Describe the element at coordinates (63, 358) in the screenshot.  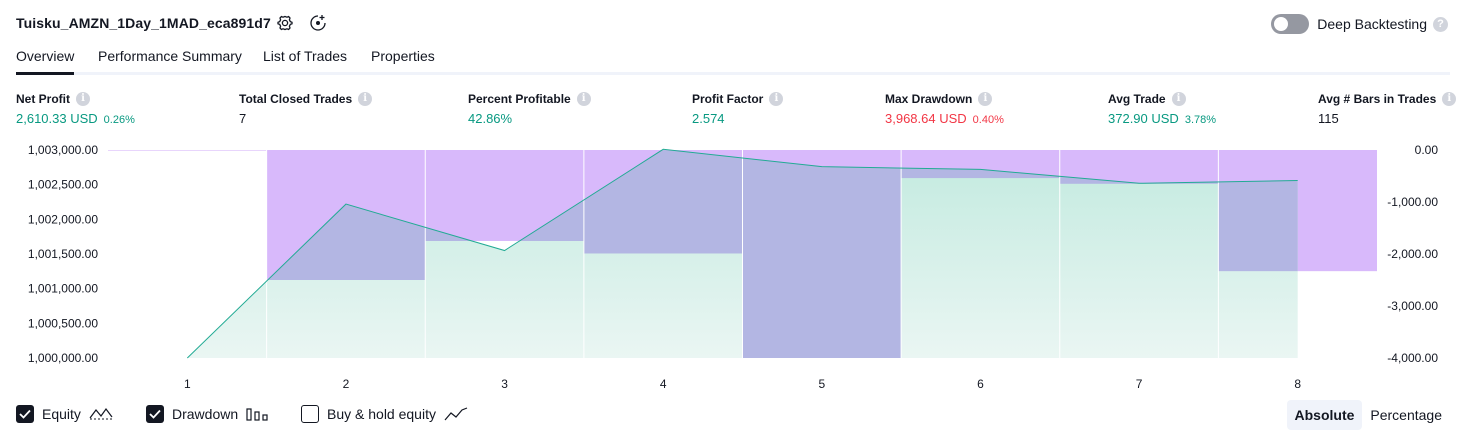
I see `left-axis-tick: 1,000,000.00` at that location.